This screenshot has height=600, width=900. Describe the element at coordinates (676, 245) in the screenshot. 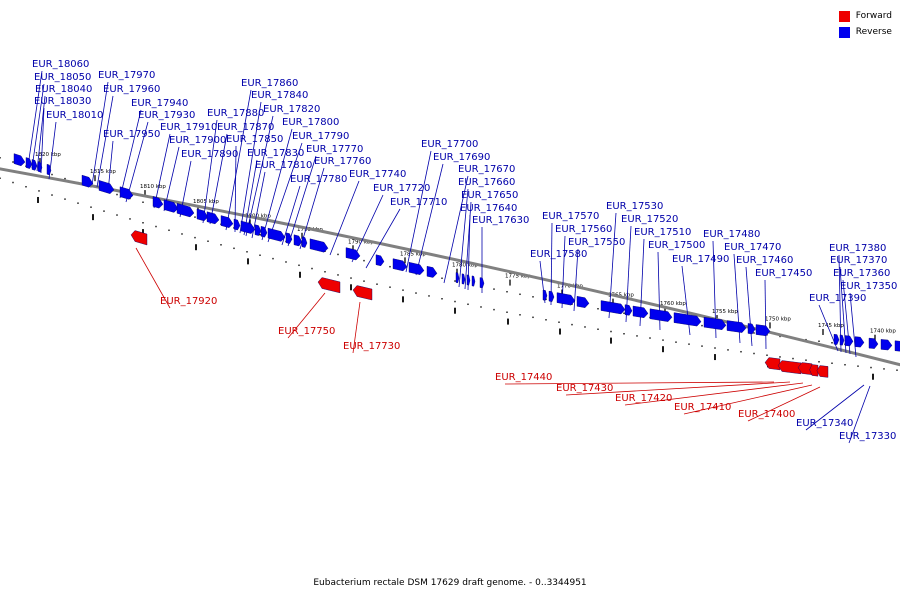

I see `reverse-gene-label: EUR_17500` at that location.